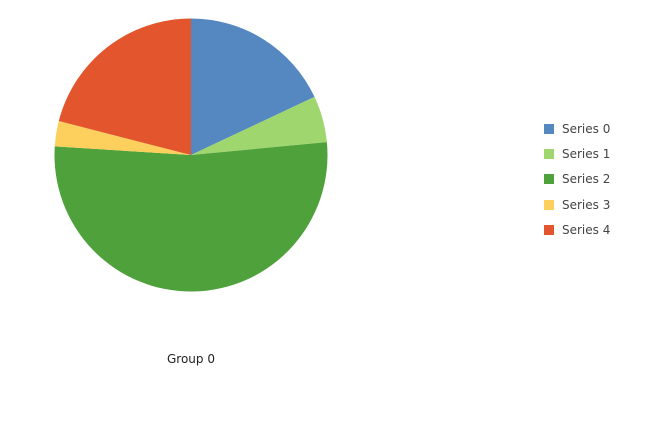 This screenshot has width=652, height=427. Describe the element at coordinates (586, 229) in the screenshot. I see `legend-label: Series 4` at that location.